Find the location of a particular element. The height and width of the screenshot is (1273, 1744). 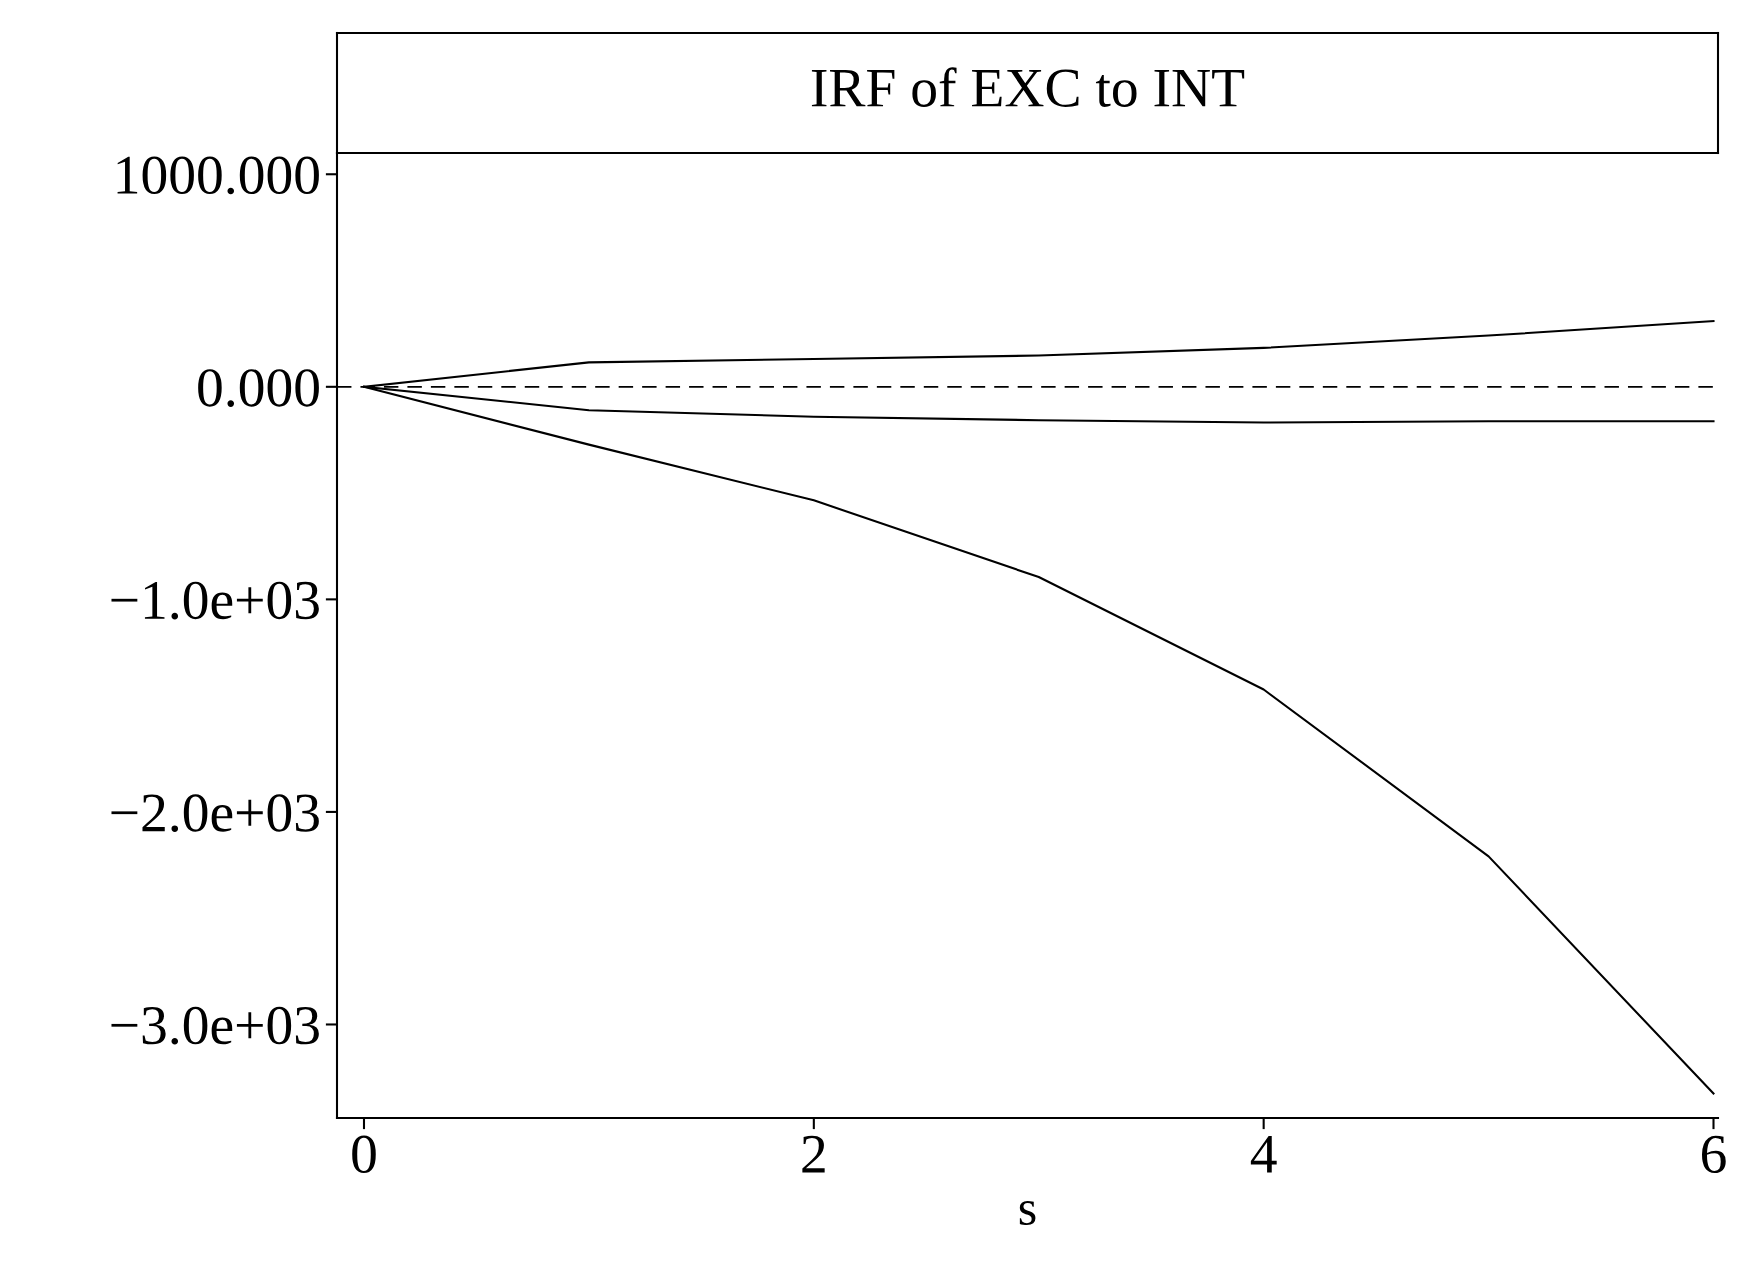

x-tick-label: 4 is located at coordinates (1263, 1154).